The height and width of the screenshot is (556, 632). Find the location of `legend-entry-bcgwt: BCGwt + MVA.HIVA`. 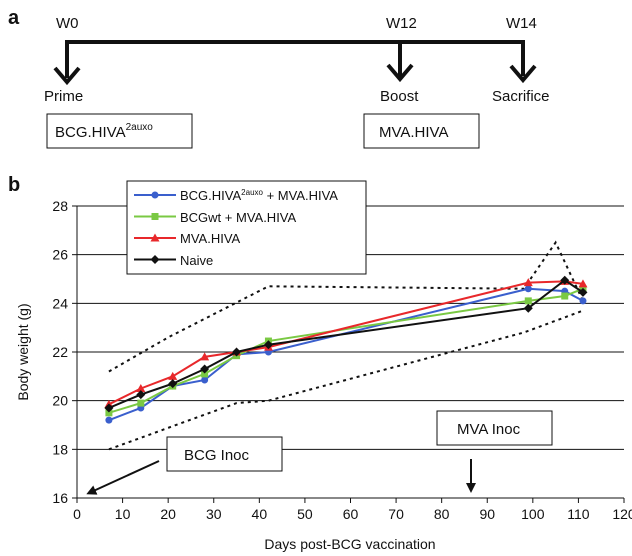

legend-entry-bcgwt: BCGwt + MVA.HIVA is located at coordinates (238, 217).